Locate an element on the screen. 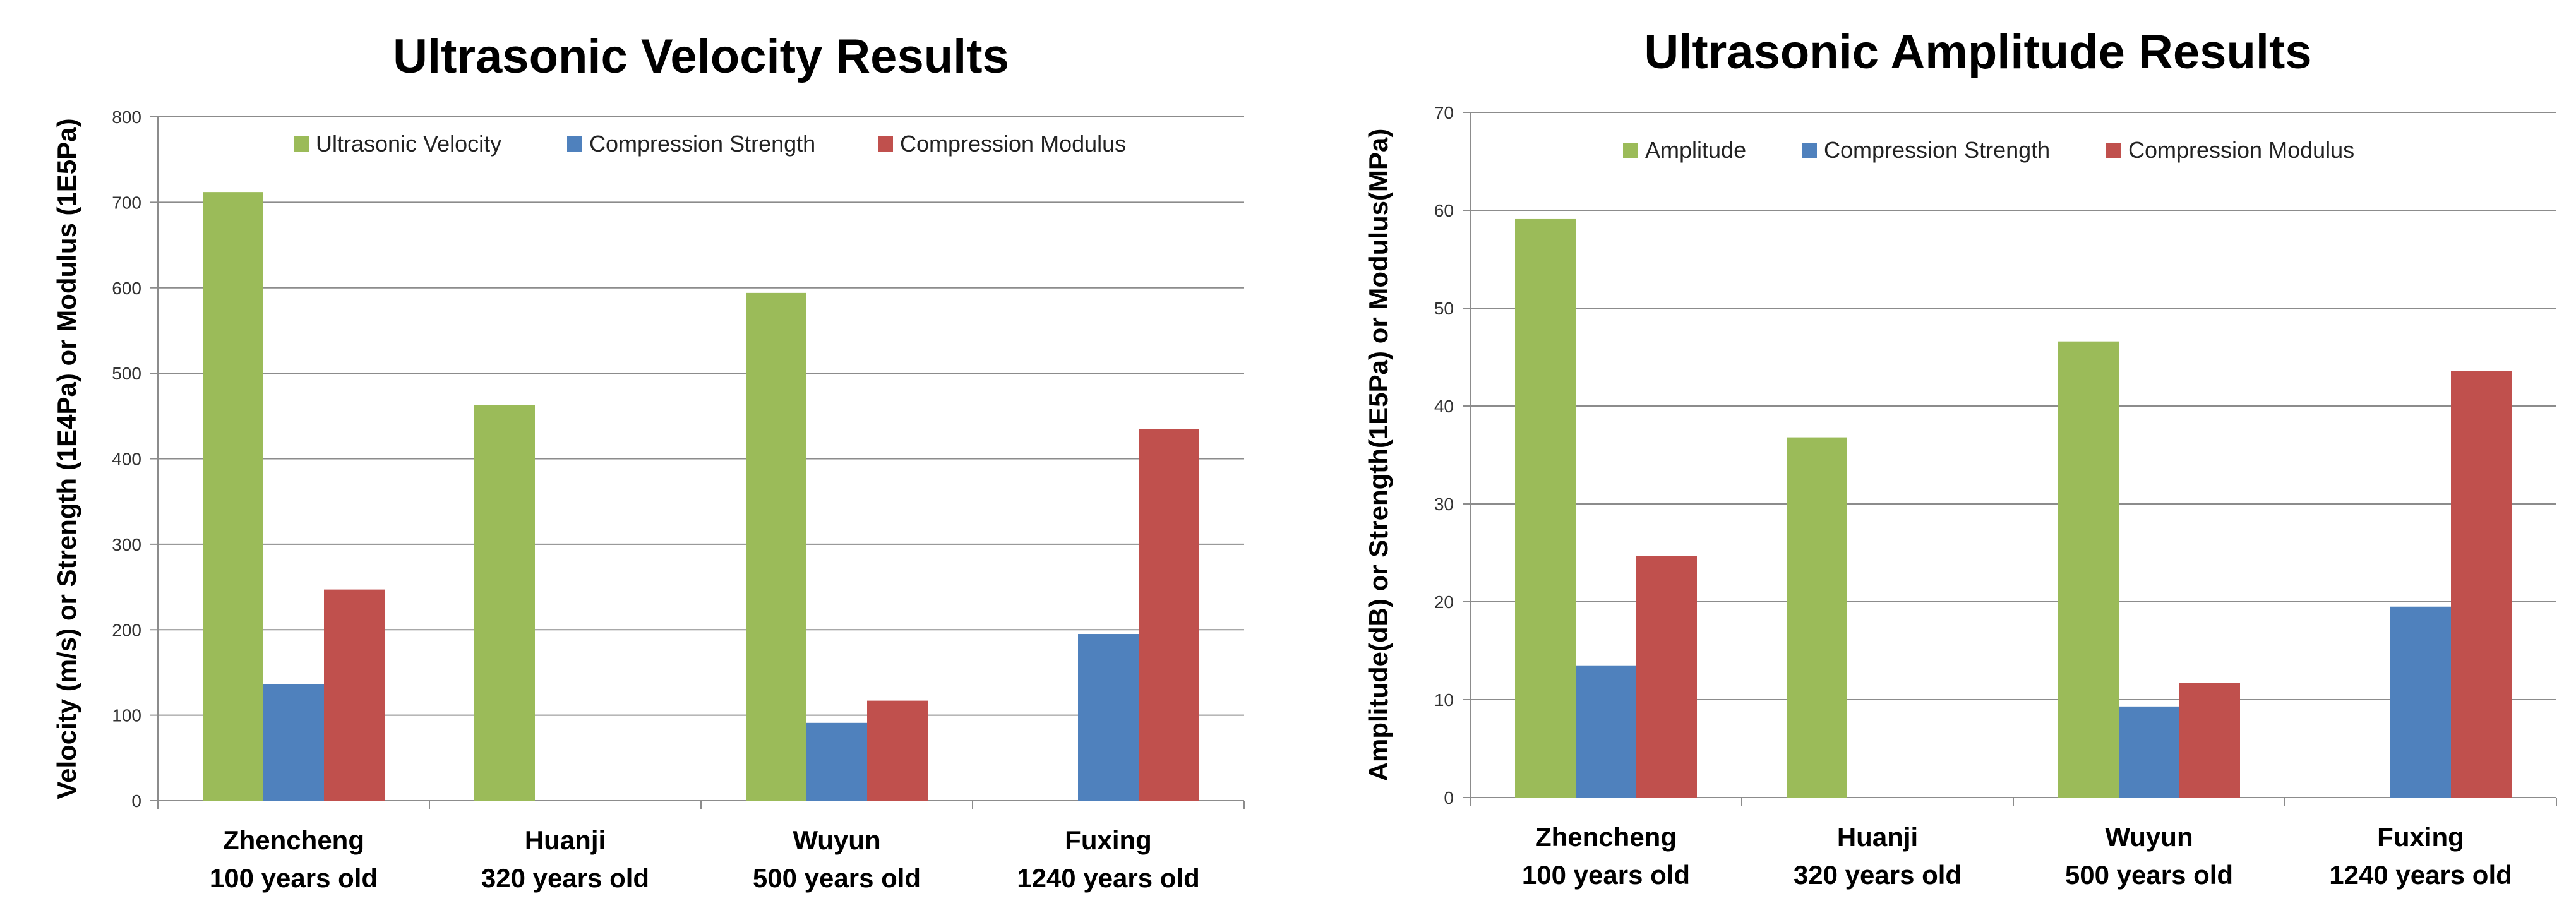 The height and width of the screenshot is (920, 2576). bar-amplitude-wuyun is located at coordinates (2088, 569).